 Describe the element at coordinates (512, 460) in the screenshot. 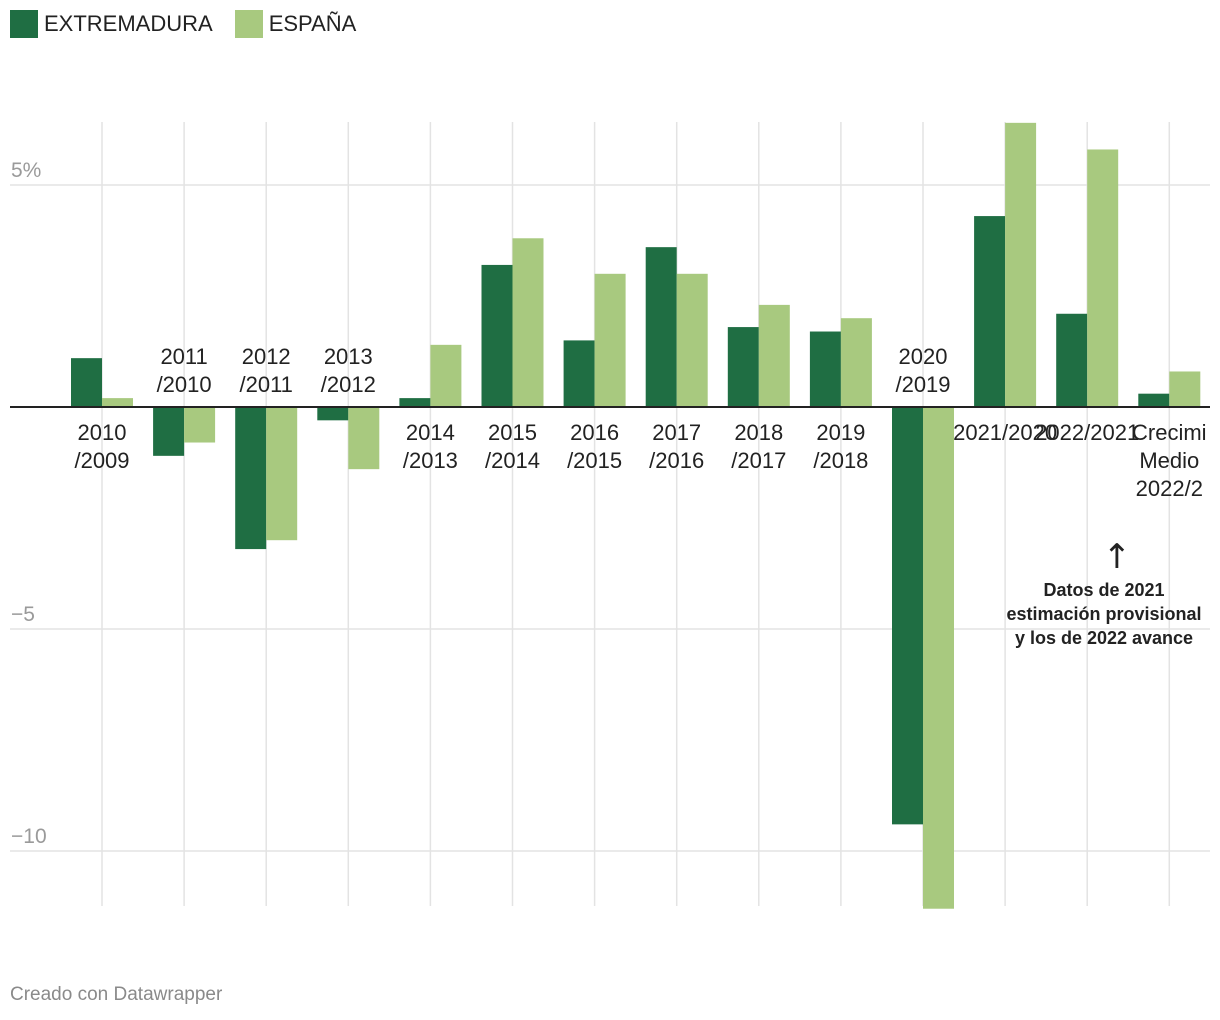

I see `x-category-label-line: /2014` at that location.